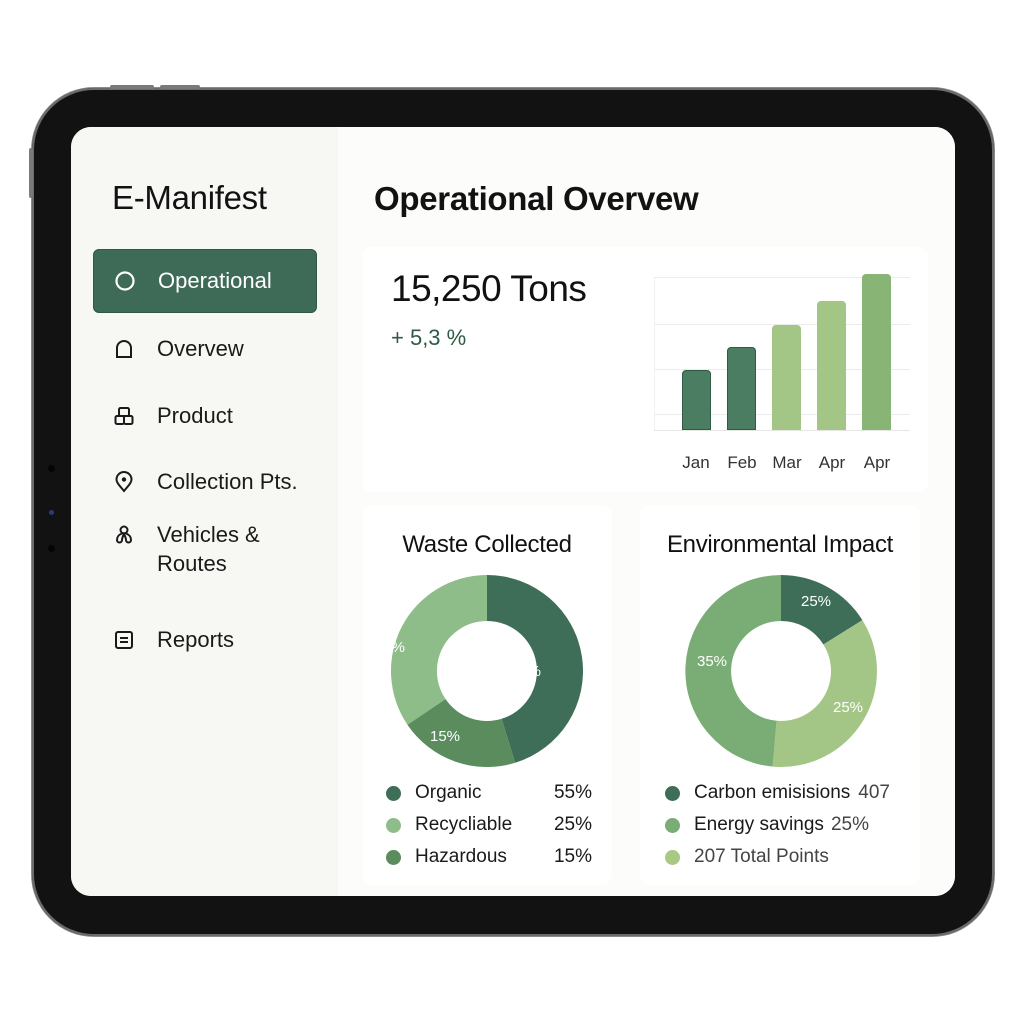 This screenshot has width=1024, height=1024. Describe the element at coordinates (489, 288) in the screenshot. I see `kpi-total-tons: 15,250 Tons` at that location.